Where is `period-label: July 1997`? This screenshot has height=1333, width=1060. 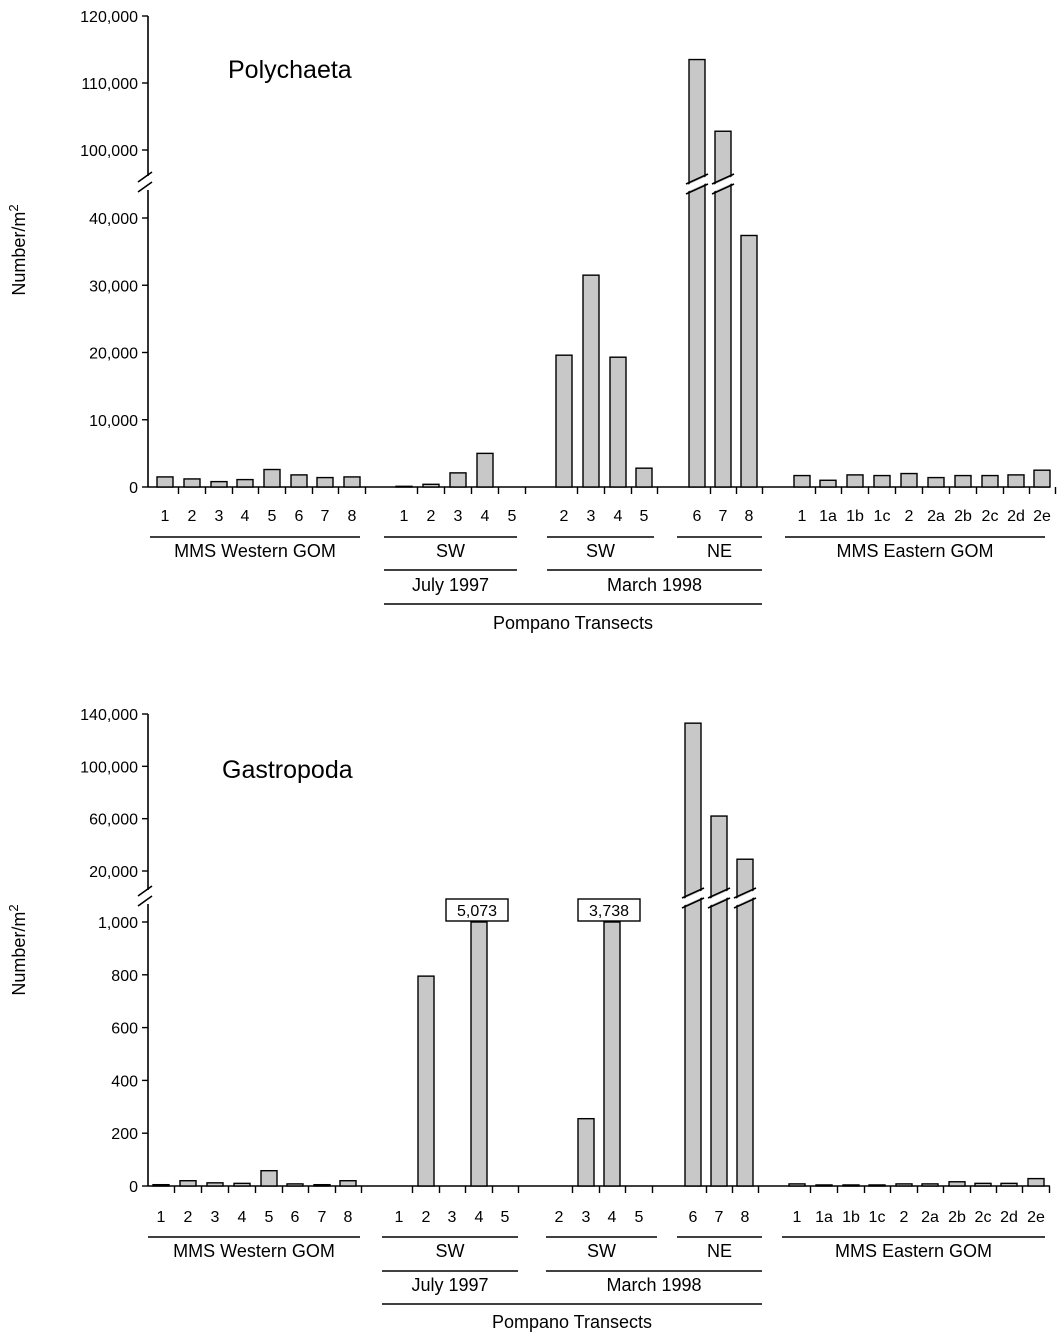
period-label: July 1997 is located at coordinates (449, 1285).